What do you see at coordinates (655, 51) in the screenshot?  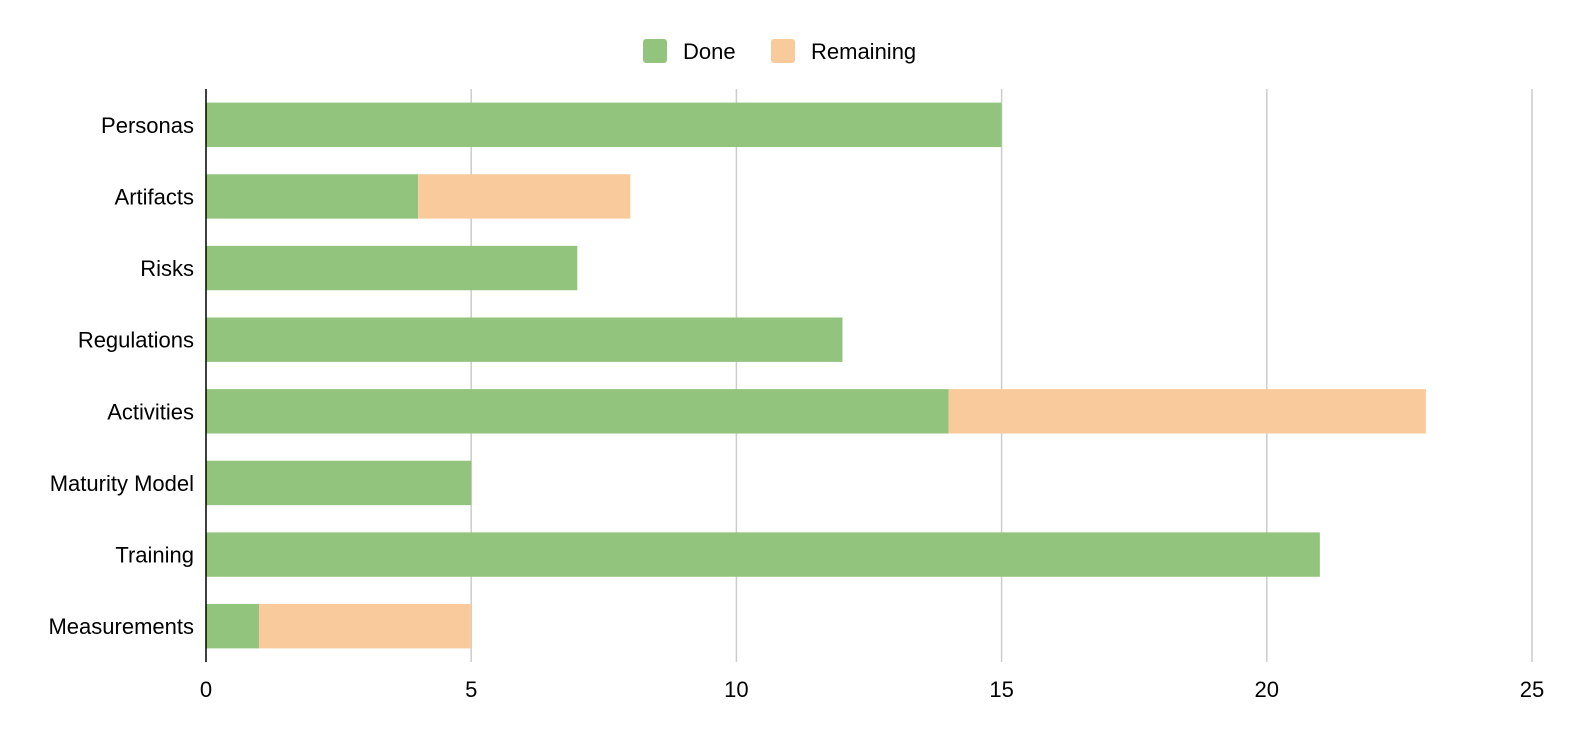 I see `legend-swatch-done` at bounding box center [655, 51].